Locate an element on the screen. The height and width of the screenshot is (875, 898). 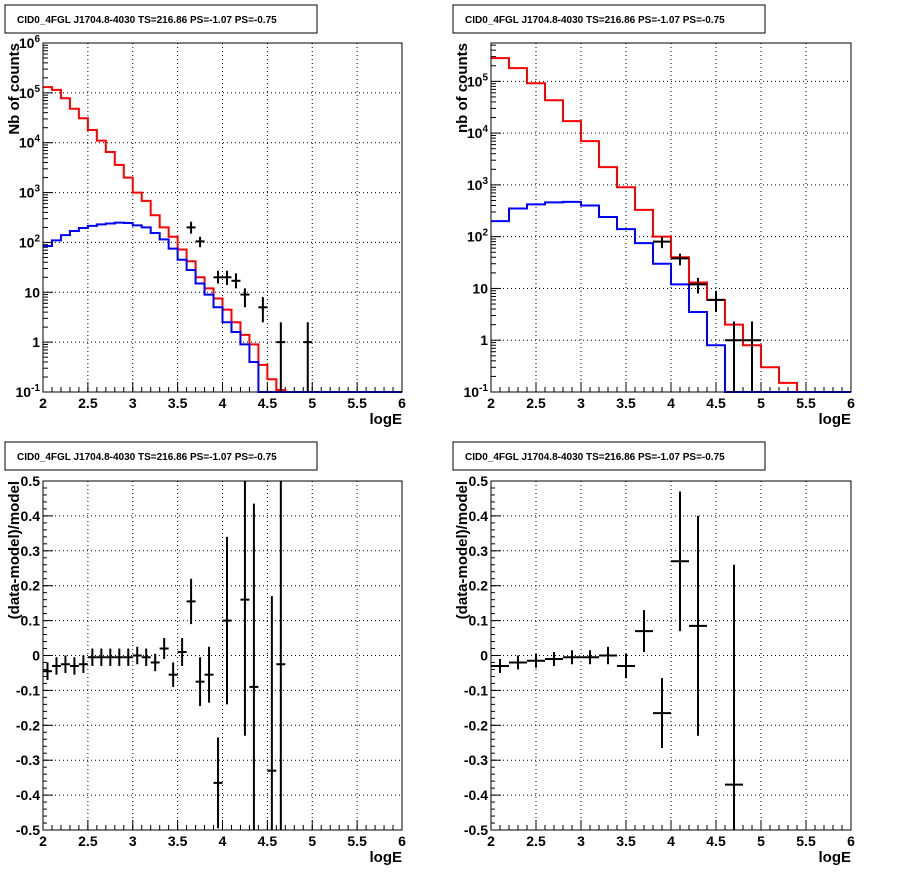
y-tick-label: -0.4 is located at coordinates (476, 795).